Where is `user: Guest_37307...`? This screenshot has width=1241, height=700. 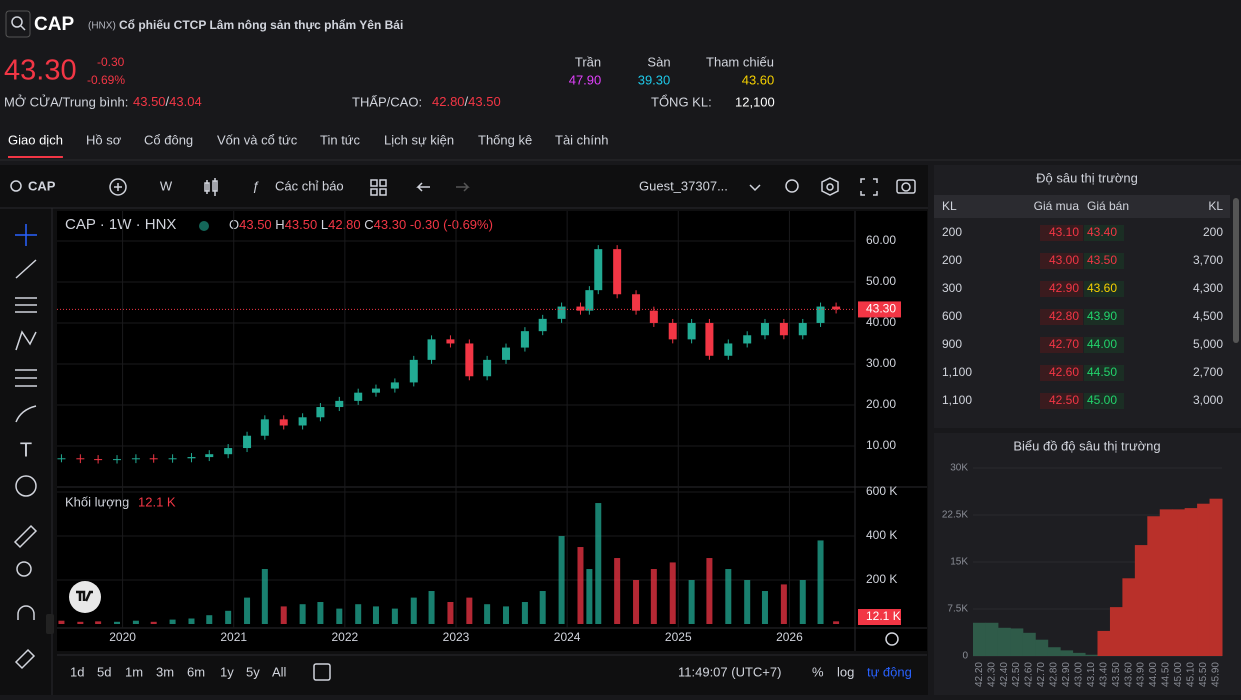
user: Guest_37307... is located at coordinates (683, 185).